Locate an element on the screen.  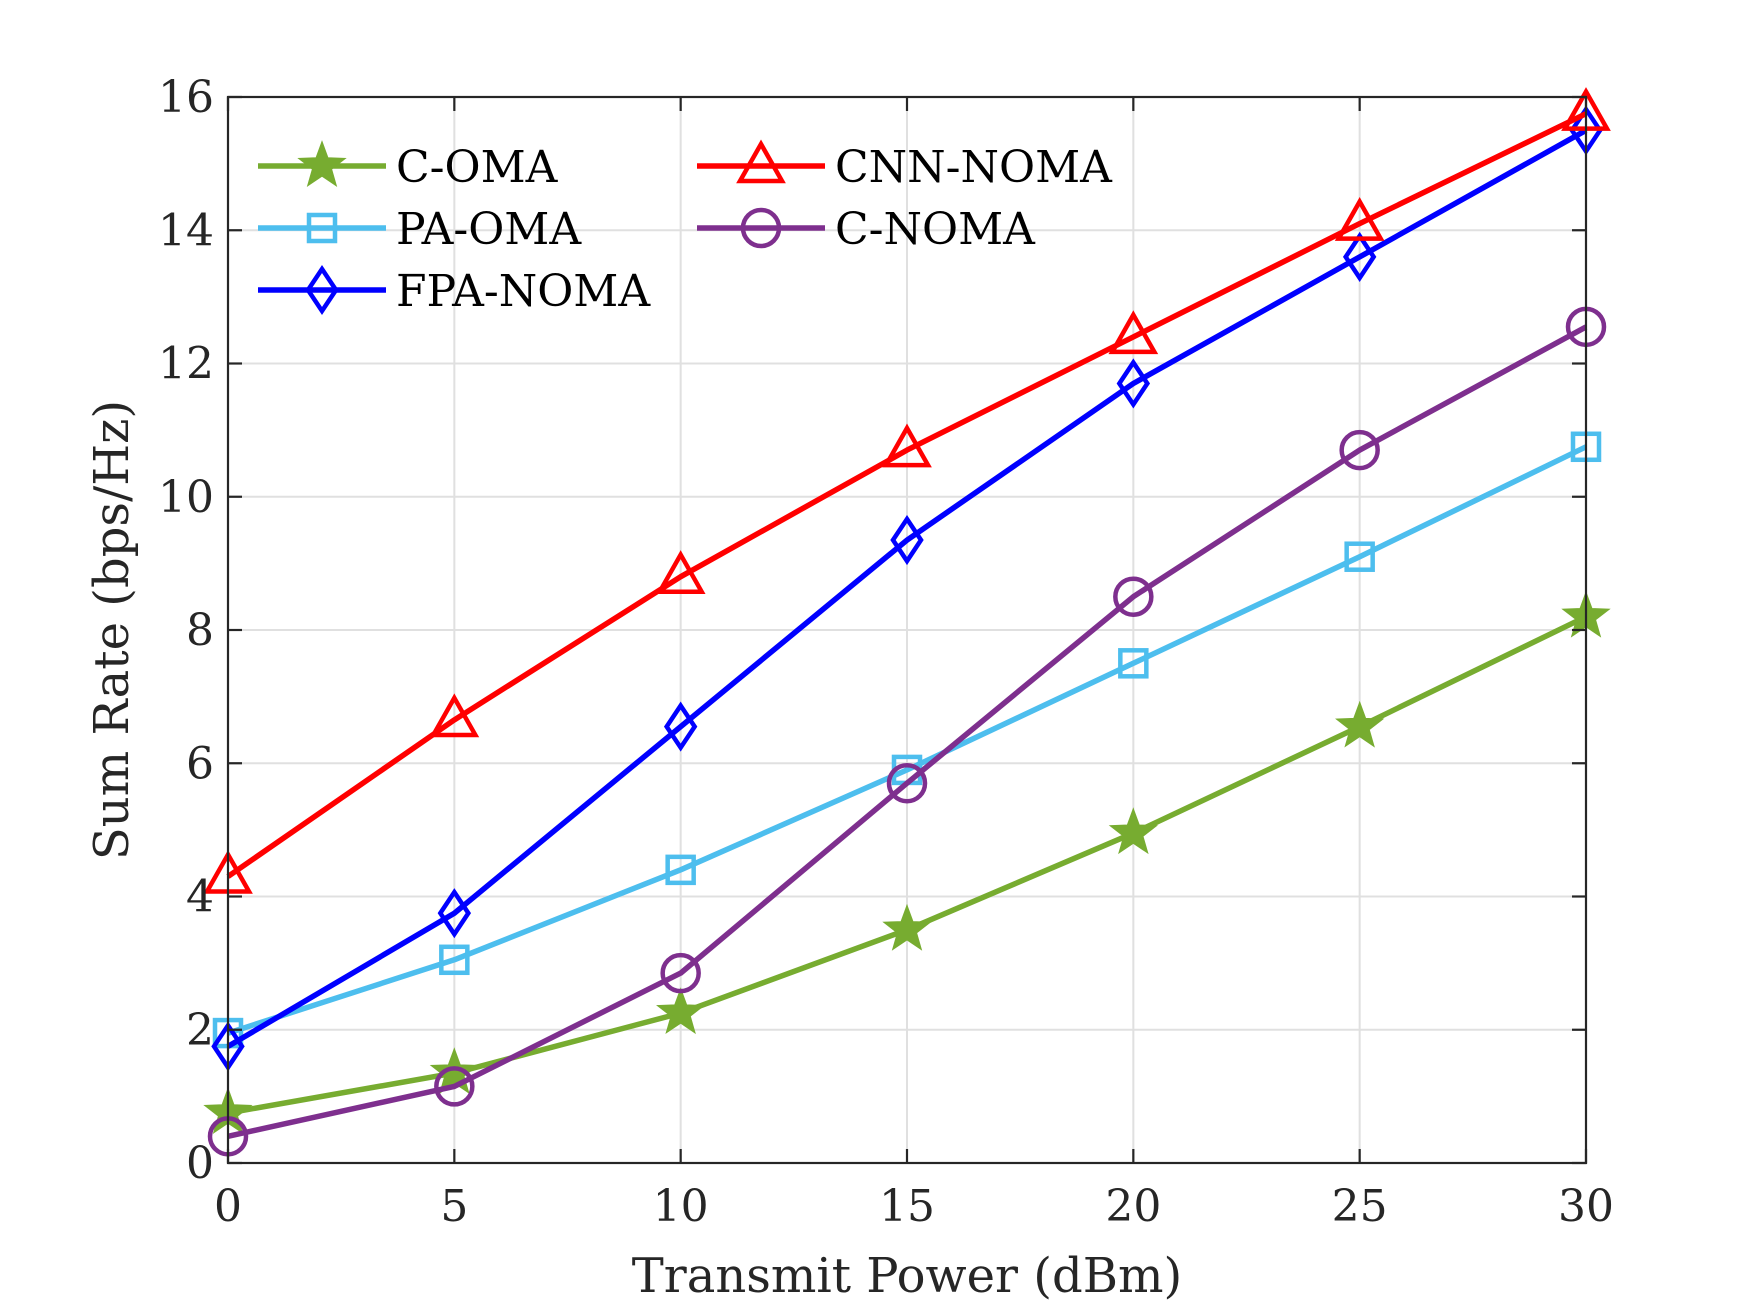
y-tick-label: 2 is located at coordinates (200, 1030).